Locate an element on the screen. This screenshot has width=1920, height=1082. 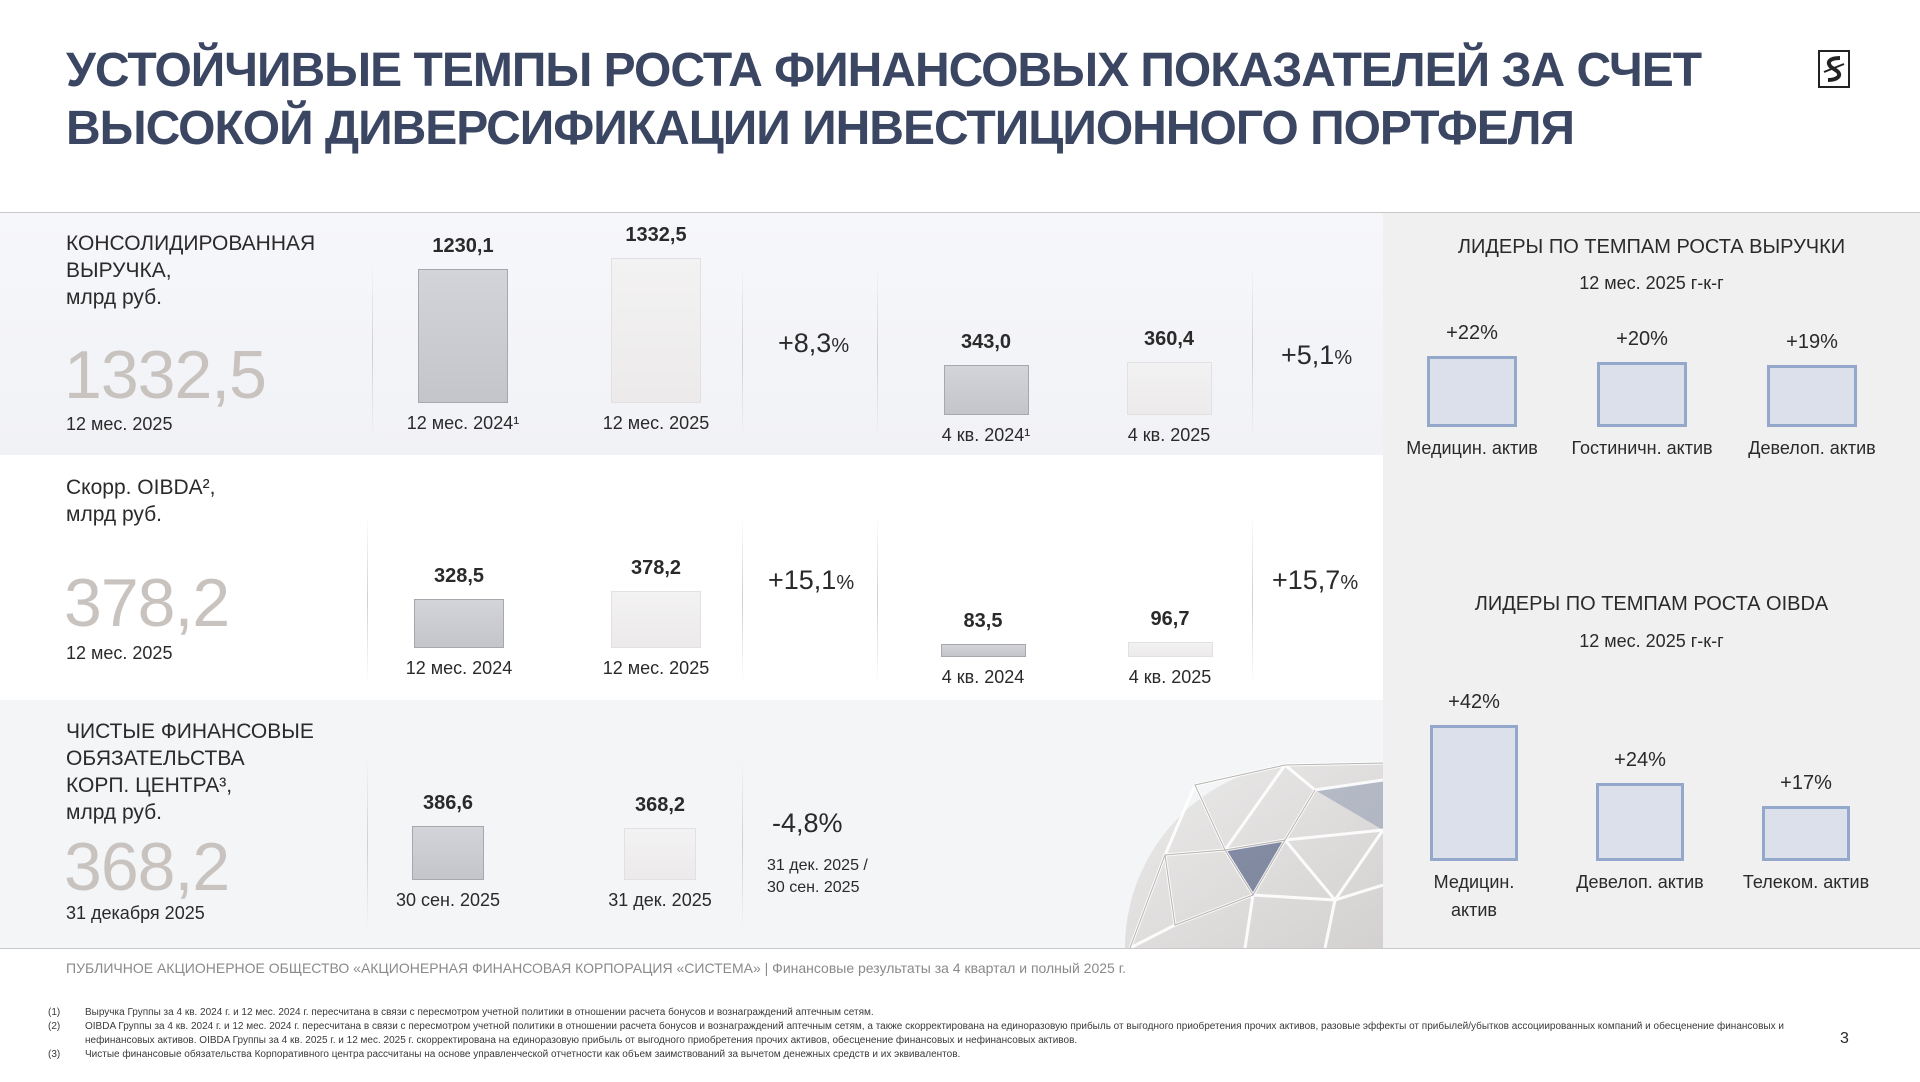
net-debt-label-line: млрд руб. is located at coordinates (114, 812).